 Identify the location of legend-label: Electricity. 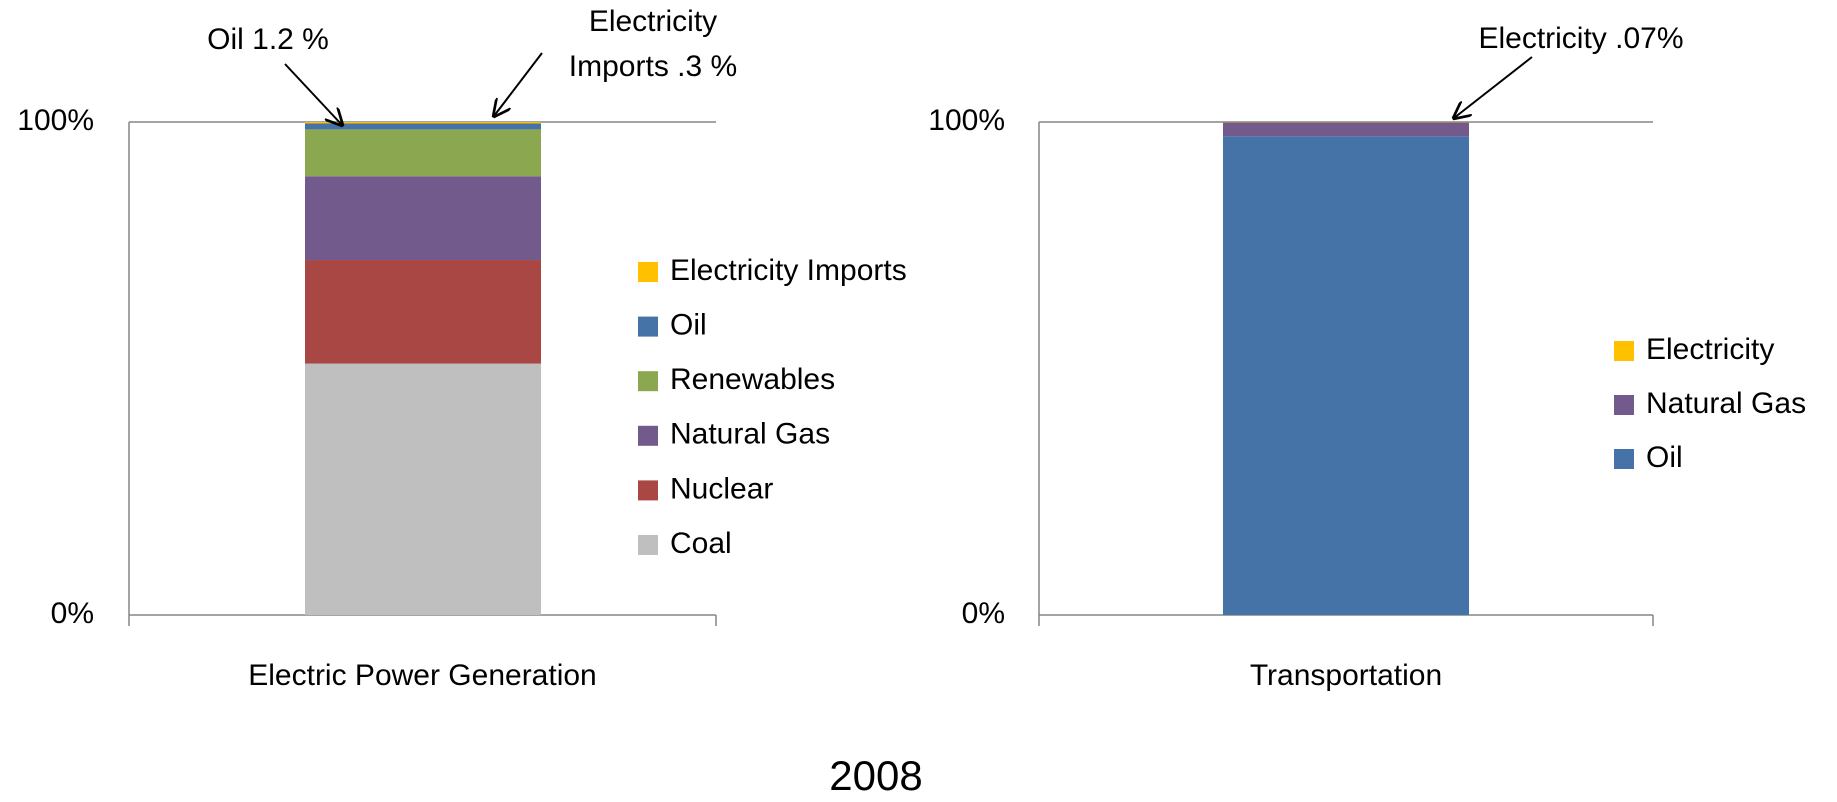
(1710, 349).